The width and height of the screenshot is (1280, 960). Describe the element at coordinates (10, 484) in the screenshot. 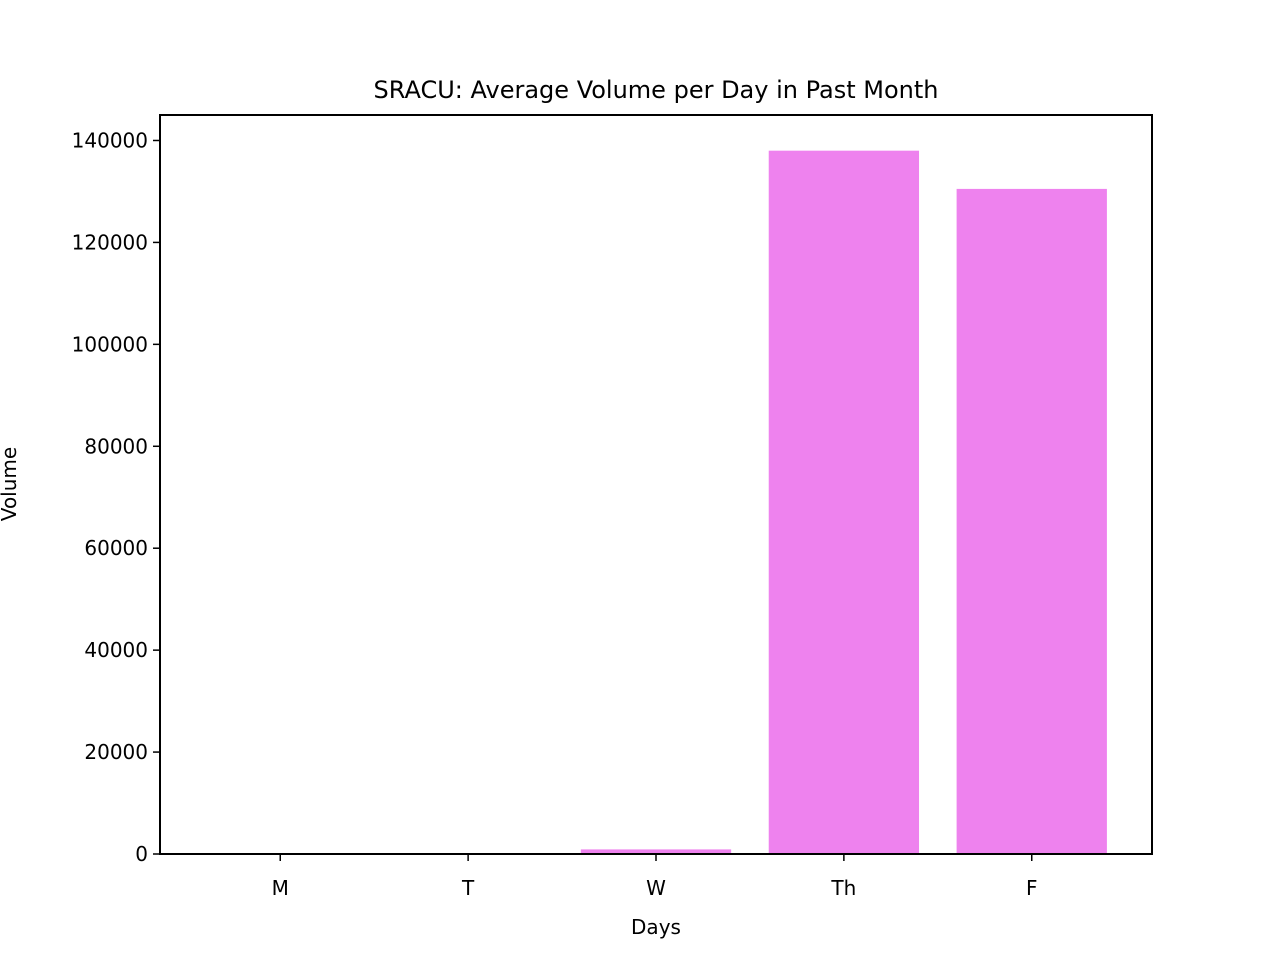

I see `y-axis-label: Volume` at that location.